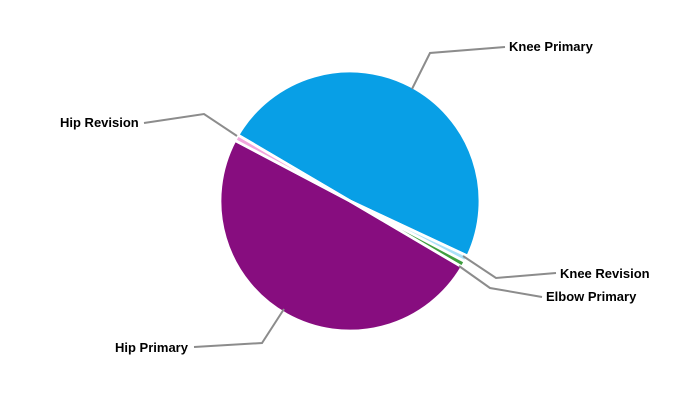  What do you see at coordinates (190, 124) in the screenshot?
I see `leader-line-hip-revision` at bounding box center [190, 124].